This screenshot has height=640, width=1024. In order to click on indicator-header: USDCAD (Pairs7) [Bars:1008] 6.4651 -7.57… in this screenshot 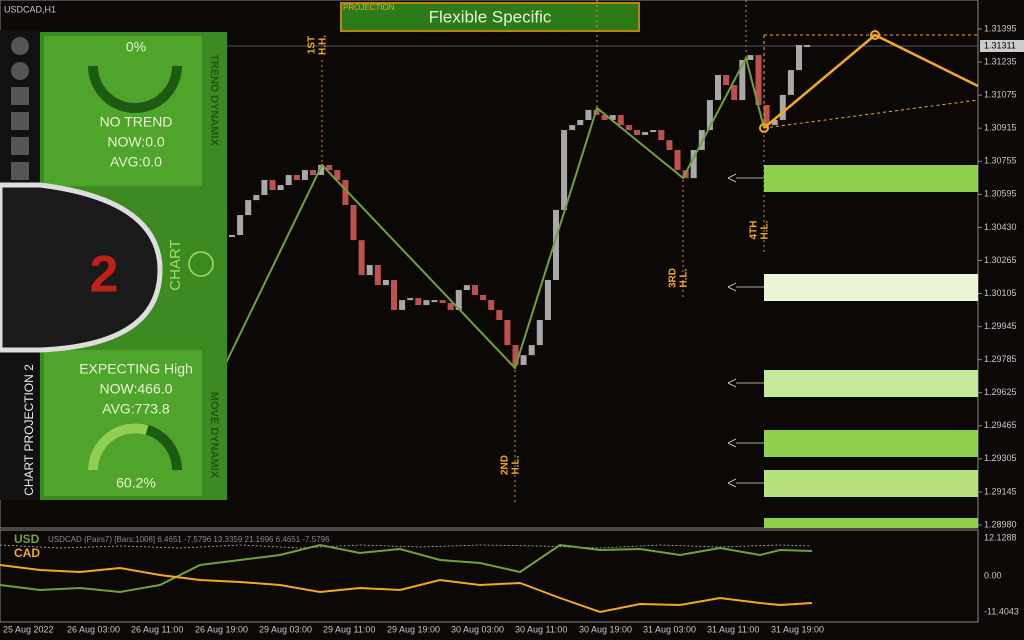, I will do `click(189, 539)`.